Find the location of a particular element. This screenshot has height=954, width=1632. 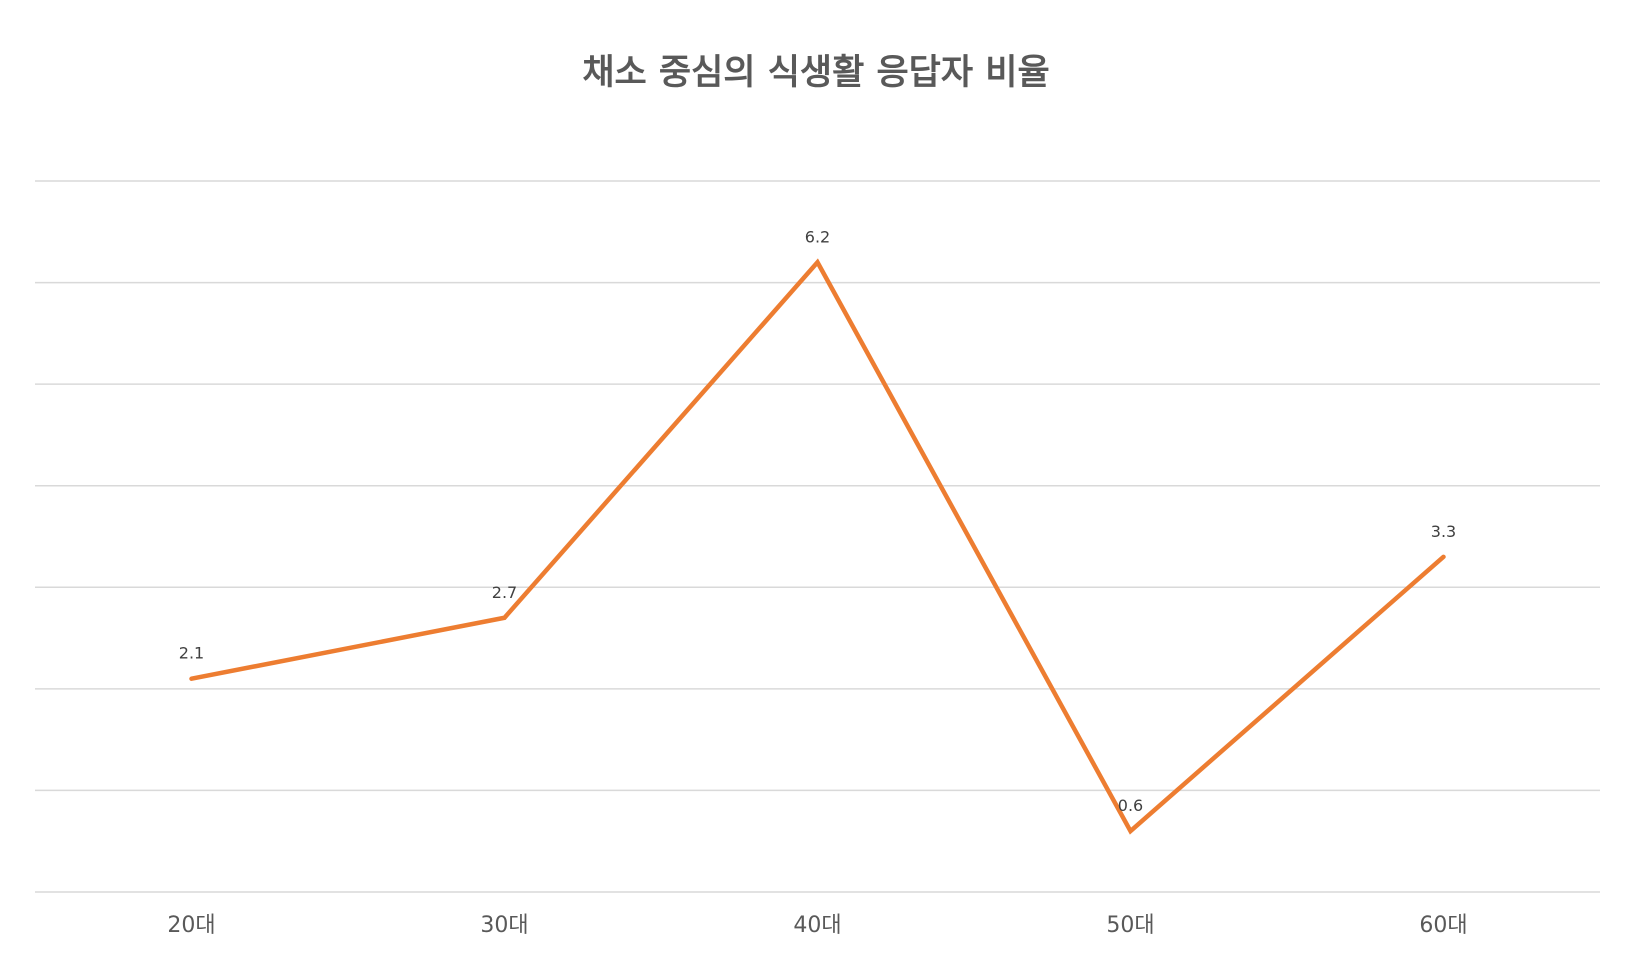

x-tick-label: 20대 is located at coordinates (191, 925).